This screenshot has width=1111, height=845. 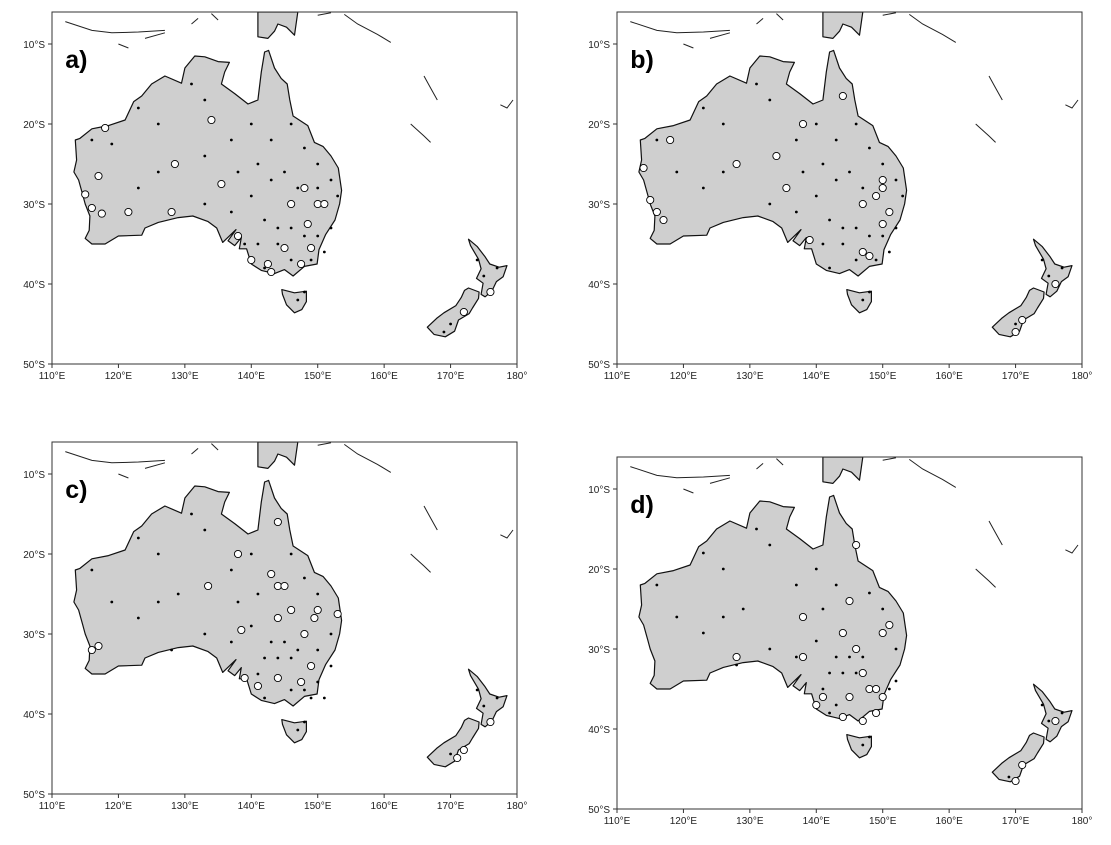 I want to click on lat-tick-label: 20°S, so click(x=34, y=125).